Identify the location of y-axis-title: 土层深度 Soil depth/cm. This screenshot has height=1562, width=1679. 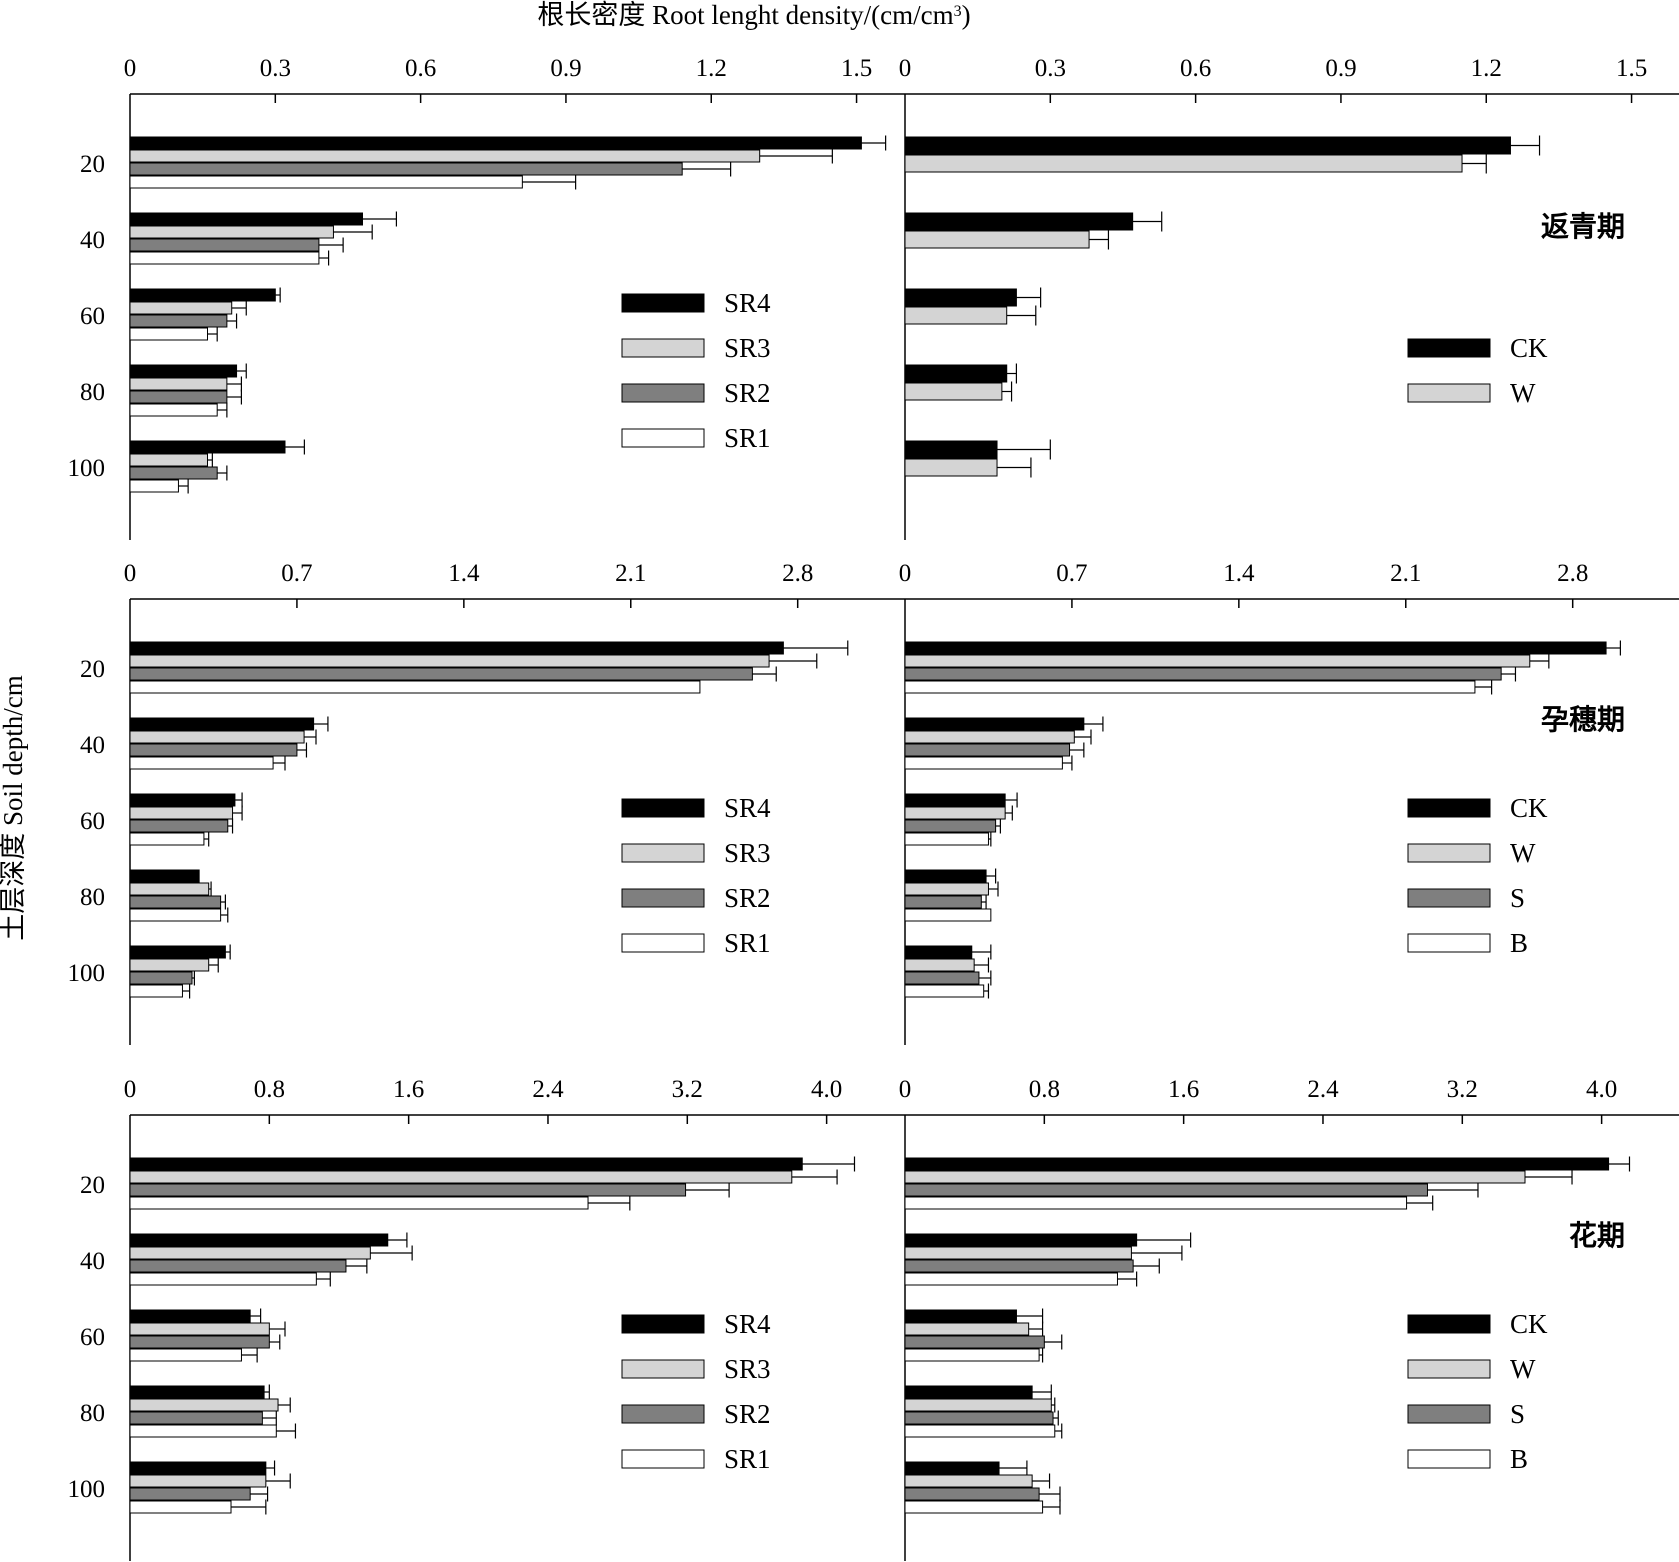
(14, 808).